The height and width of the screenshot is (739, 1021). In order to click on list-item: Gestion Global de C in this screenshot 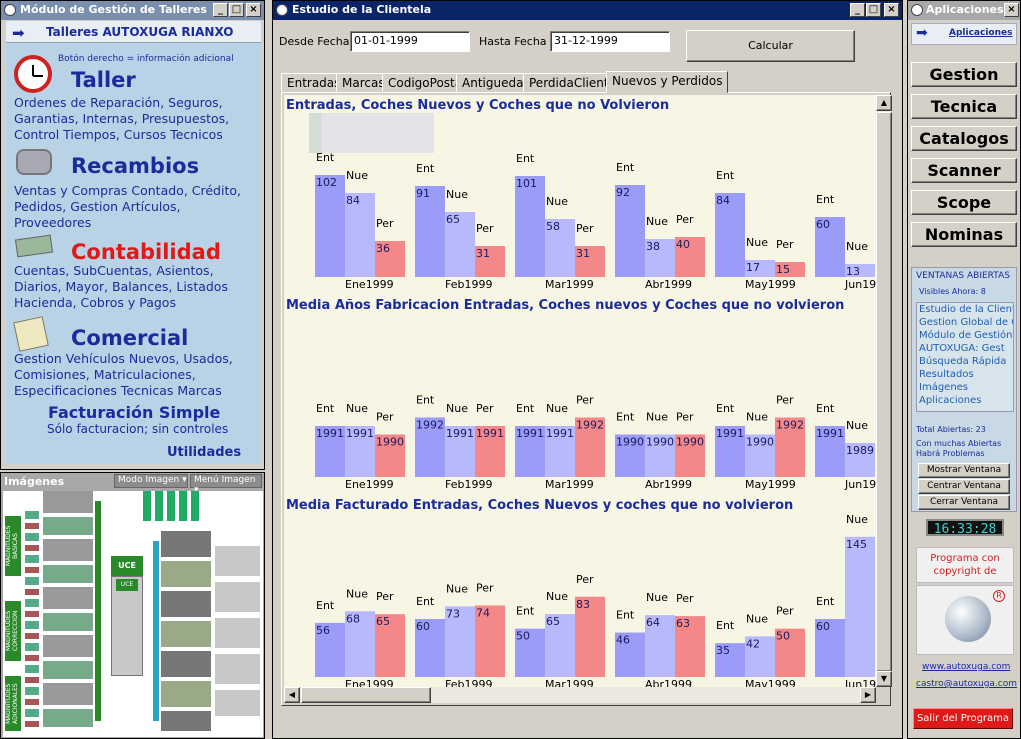, I will do `click(966, 322)`.